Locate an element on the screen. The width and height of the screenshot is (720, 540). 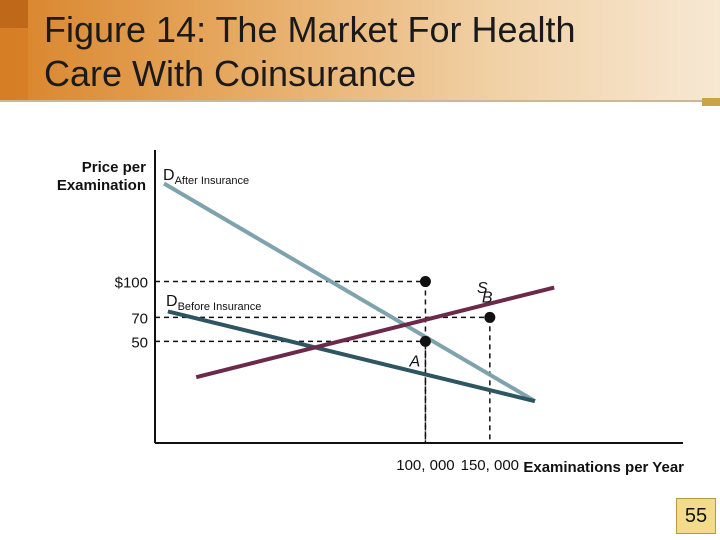
slide-title-line1: Figure 14: The Market For Health is located at coordinates (310, 29).